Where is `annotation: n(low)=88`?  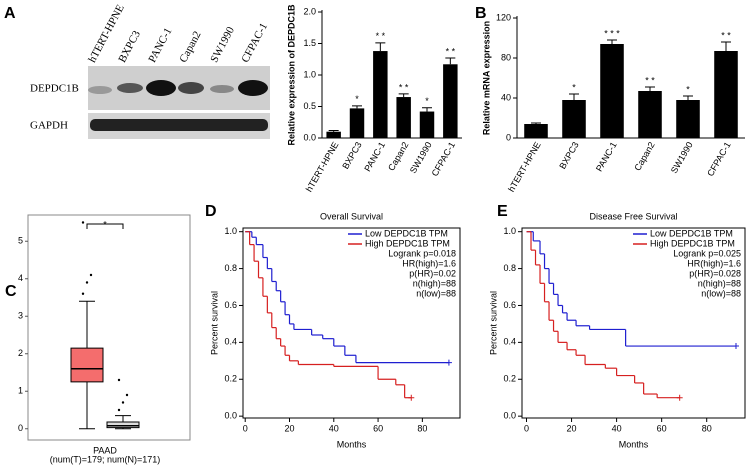
annotation: n(low)=88 is located at coordinates (436, 293).